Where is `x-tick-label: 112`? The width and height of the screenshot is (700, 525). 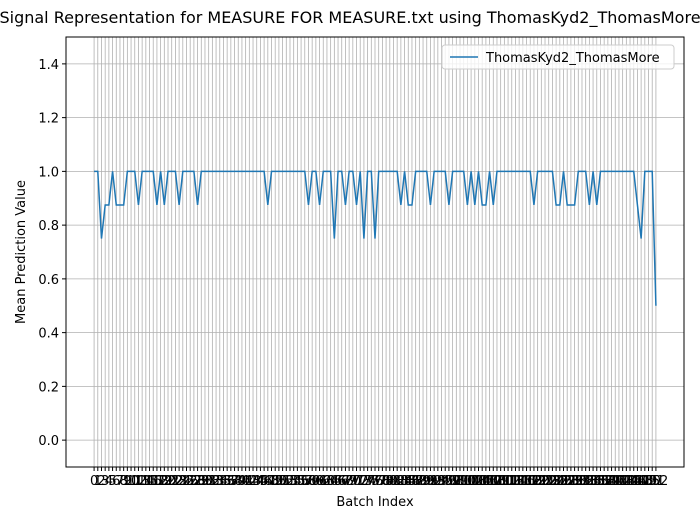
x-tick-label: 112 is located at coordinates (508, 481).